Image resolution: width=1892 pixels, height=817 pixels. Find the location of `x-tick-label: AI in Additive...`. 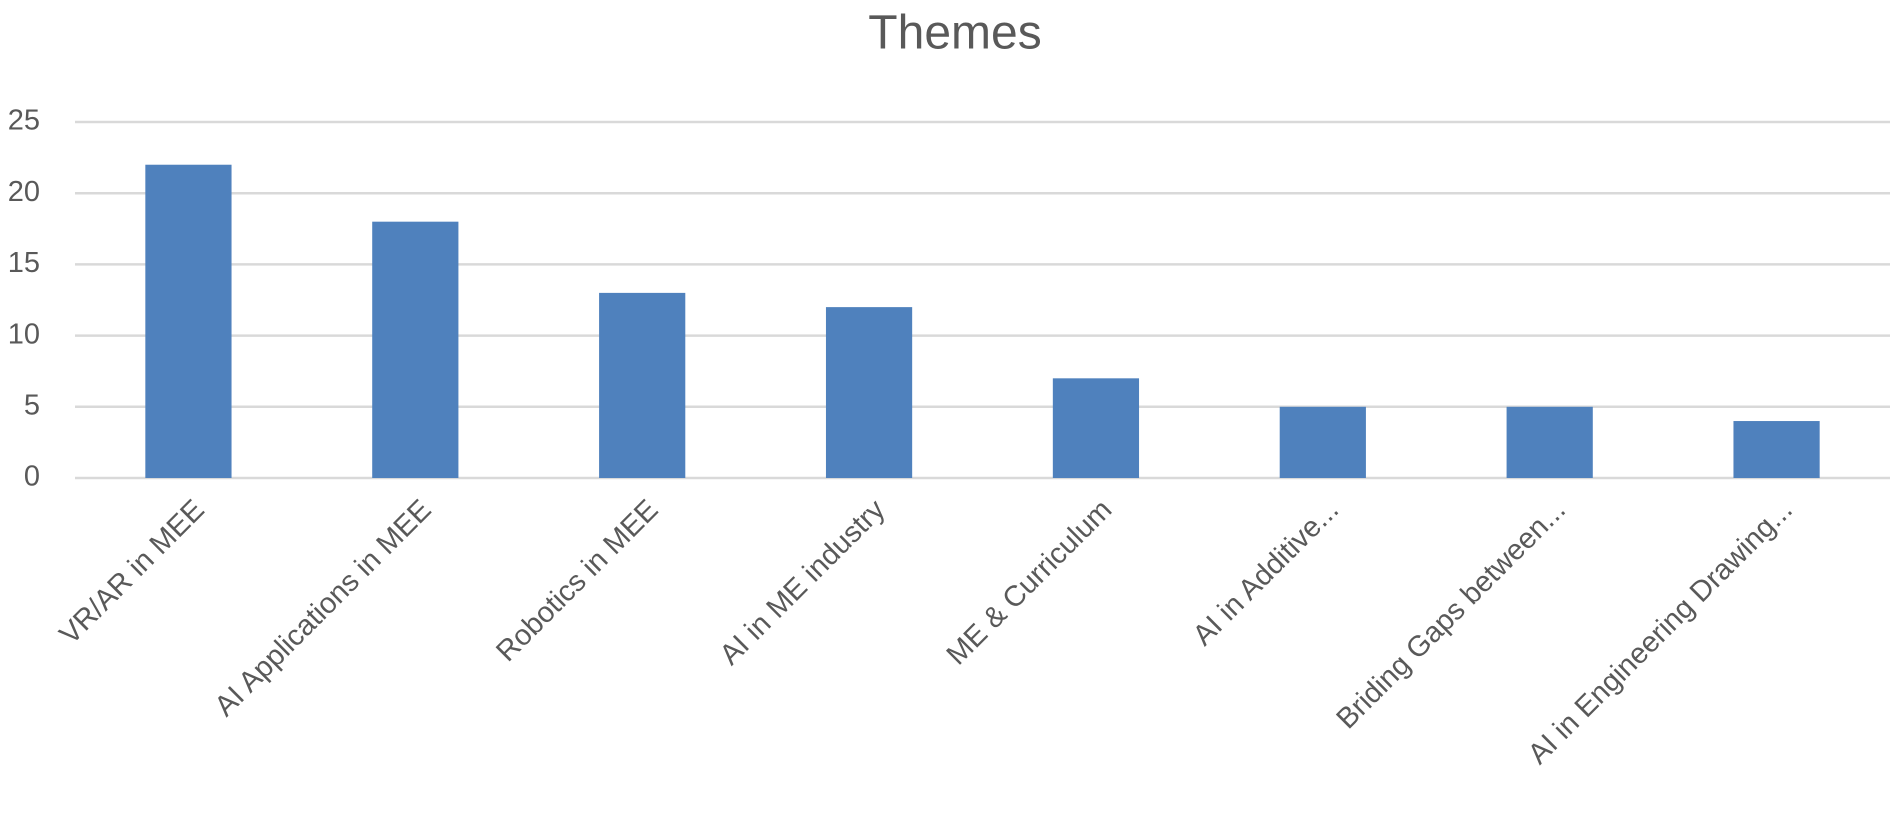

x-tick-label: AI in Additive... is located at coordinates (1266, 573).